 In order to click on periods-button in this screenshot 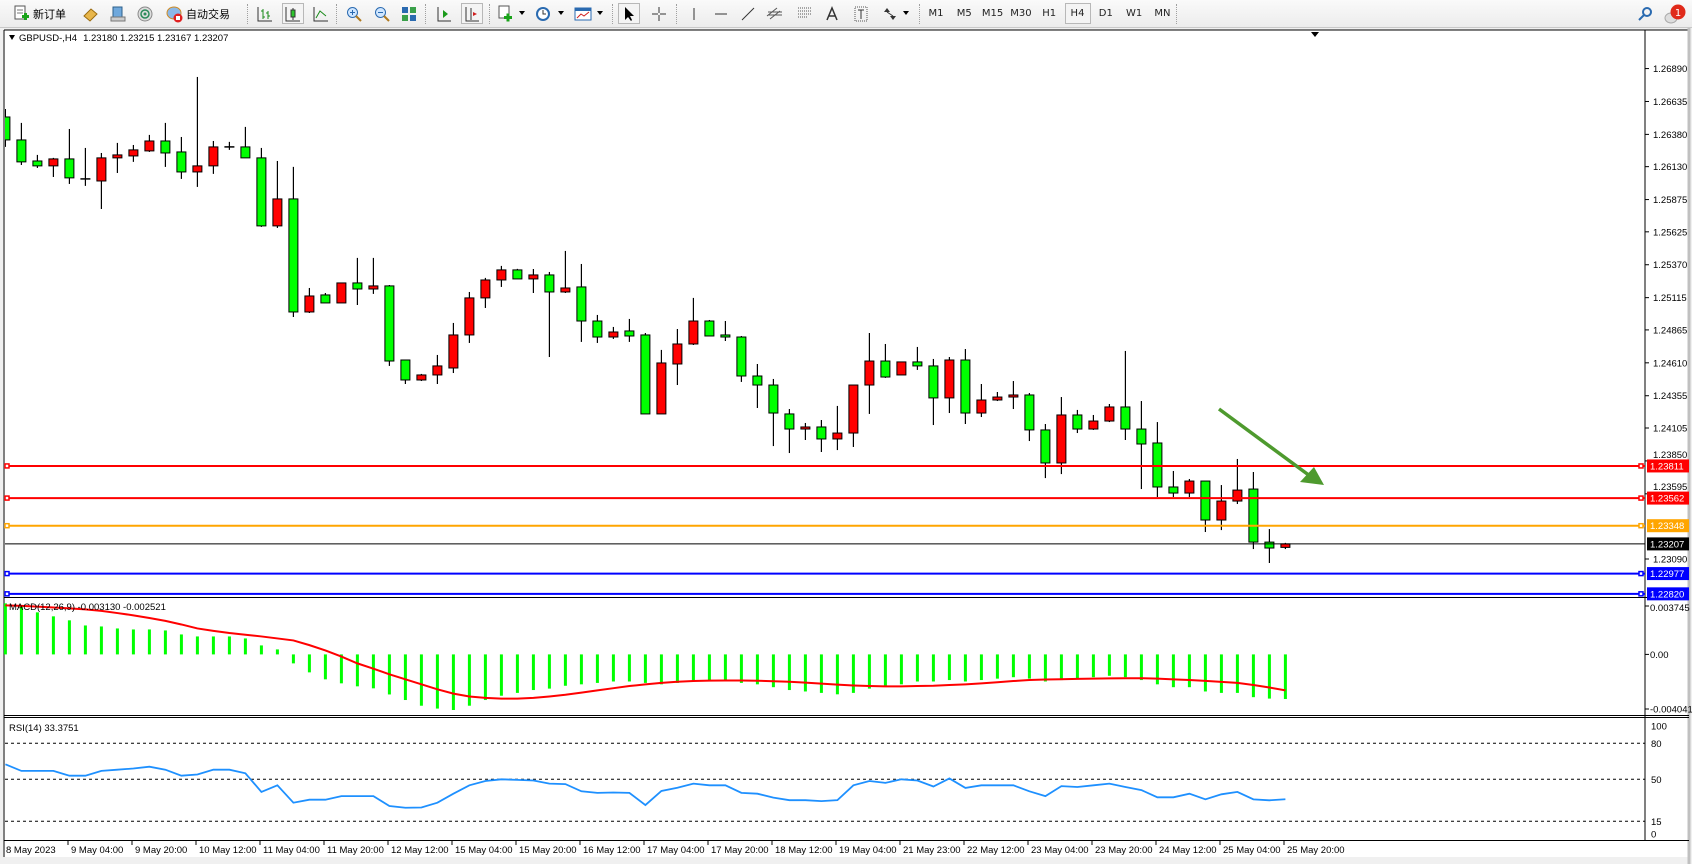, I will do `click(543, 13)`.